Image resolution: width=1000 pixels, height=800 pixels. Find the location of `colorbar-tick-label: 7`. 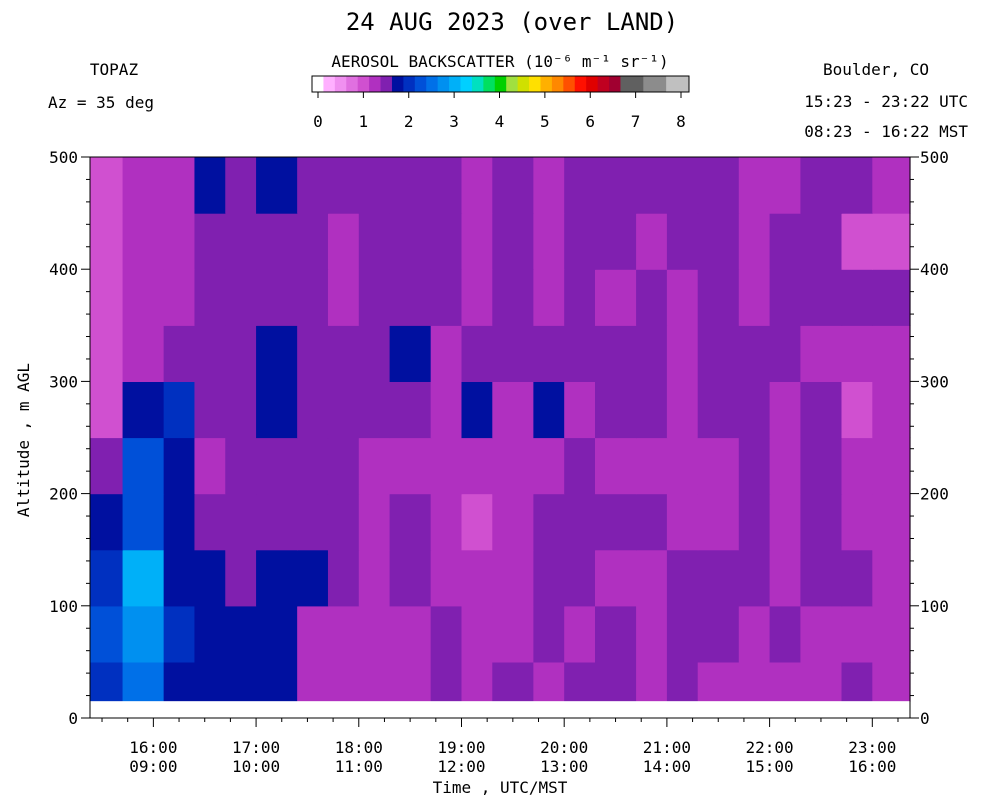

colorbar-tick-label: 7 is located at coordinates (636, 121).